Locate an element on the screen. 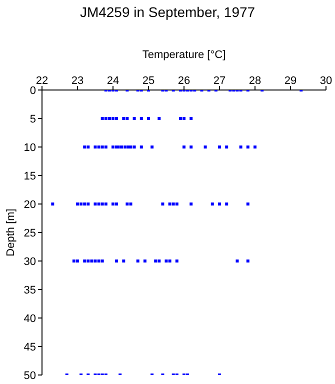  y-tick-label: 45 is located at coordinates (30, 347).